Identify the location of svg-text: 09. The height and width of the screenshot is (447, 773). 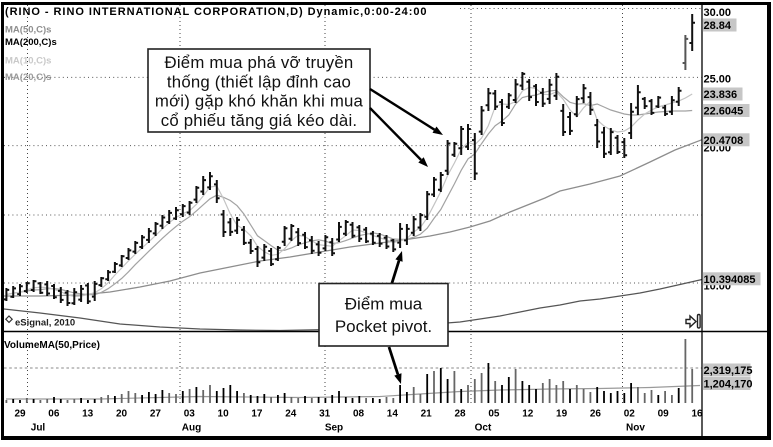
(664, 414).